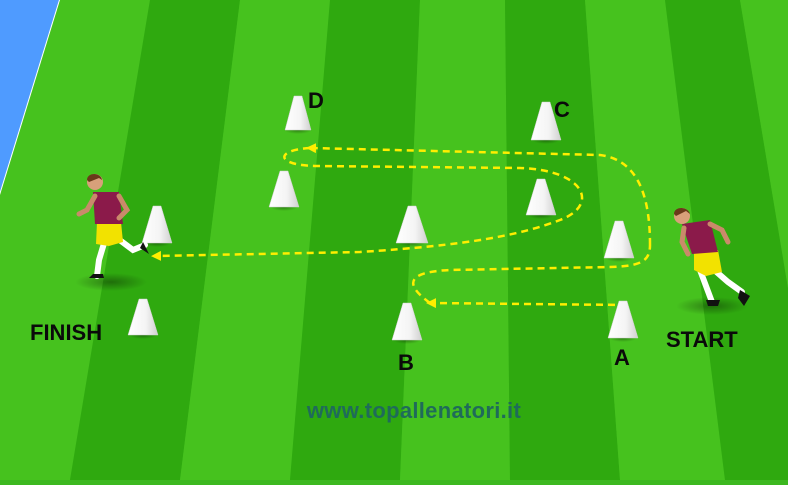  Describe the element at coordinates (298, 114) in the screenshot. I see `cone-d` at that location.